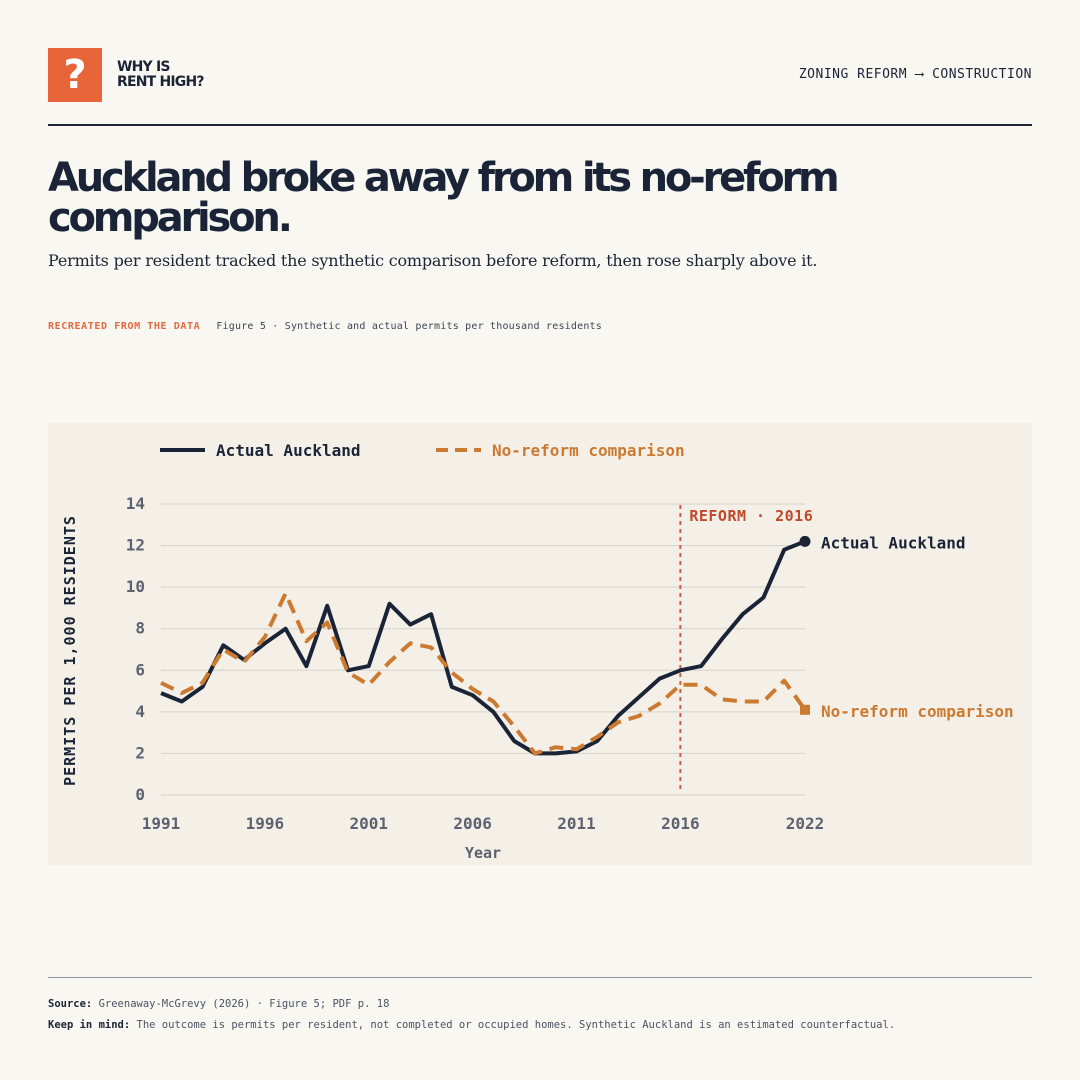 Image resolution: width=1080 pixels, height=1080 pixels. Describe the element at coordinates (124, 326) in the screenshot. I see `recreated-tag: RECREATED FROM THE DATA` at that location.